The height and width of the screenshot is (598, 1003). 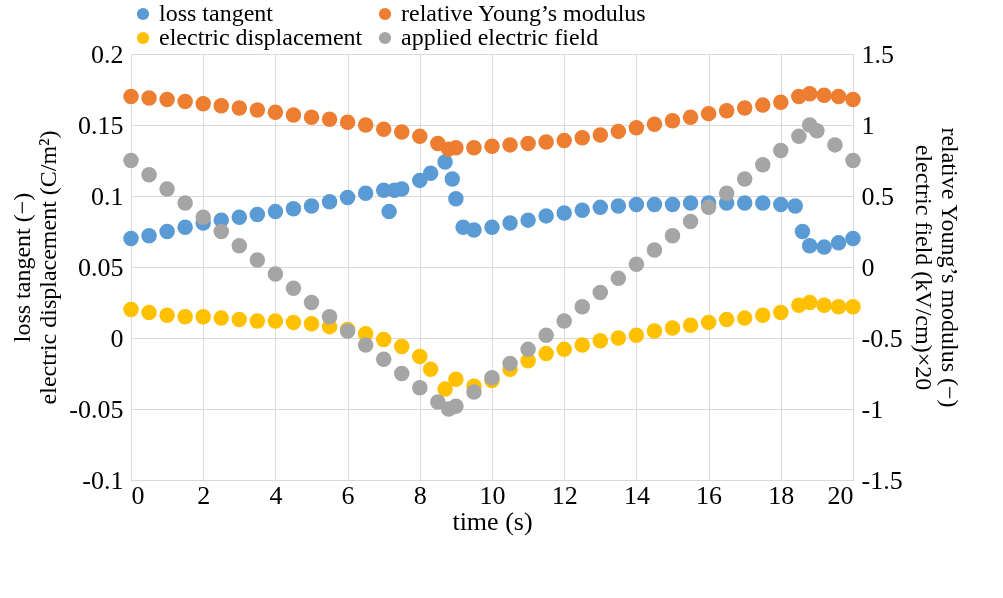 I want to click on x-tick-label: 0, so click(x=138, y=495).